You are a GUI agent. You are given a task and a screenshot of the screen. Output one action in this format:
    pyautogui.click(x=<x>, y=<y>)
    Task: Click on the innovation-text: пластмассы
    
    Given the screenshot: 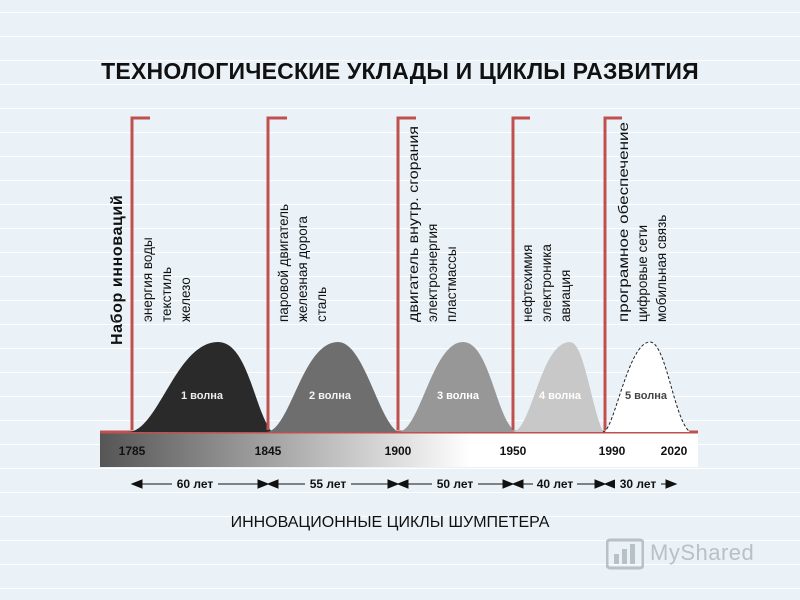 What is the action you would take?
    pyautogui.click(x=451, y=284)
    